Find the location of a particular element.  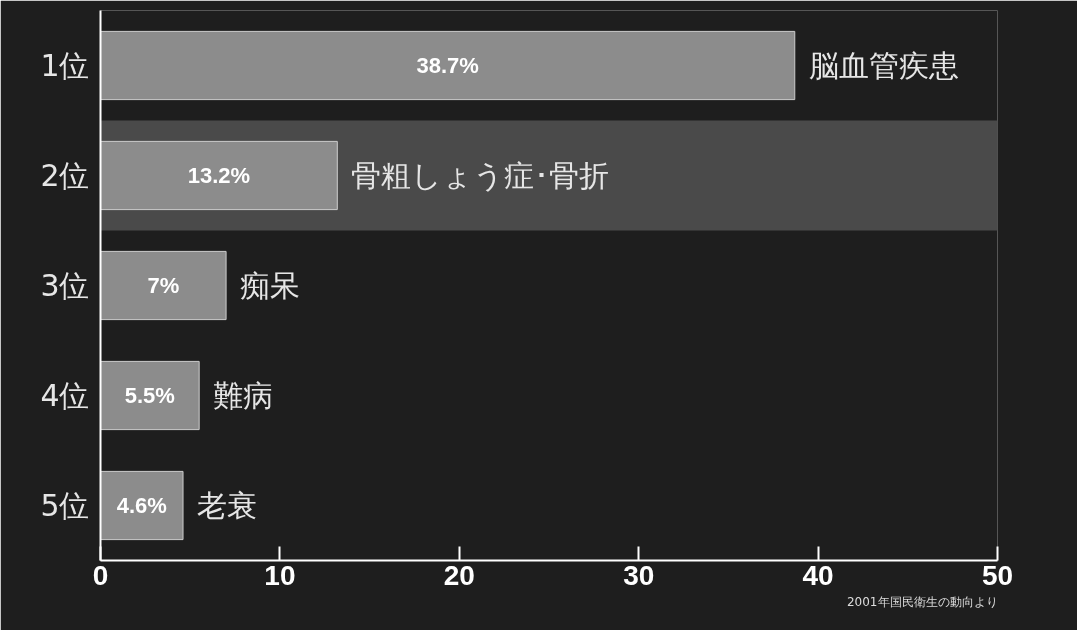

data-label: 38.7% is located at coordinates (447, 65).